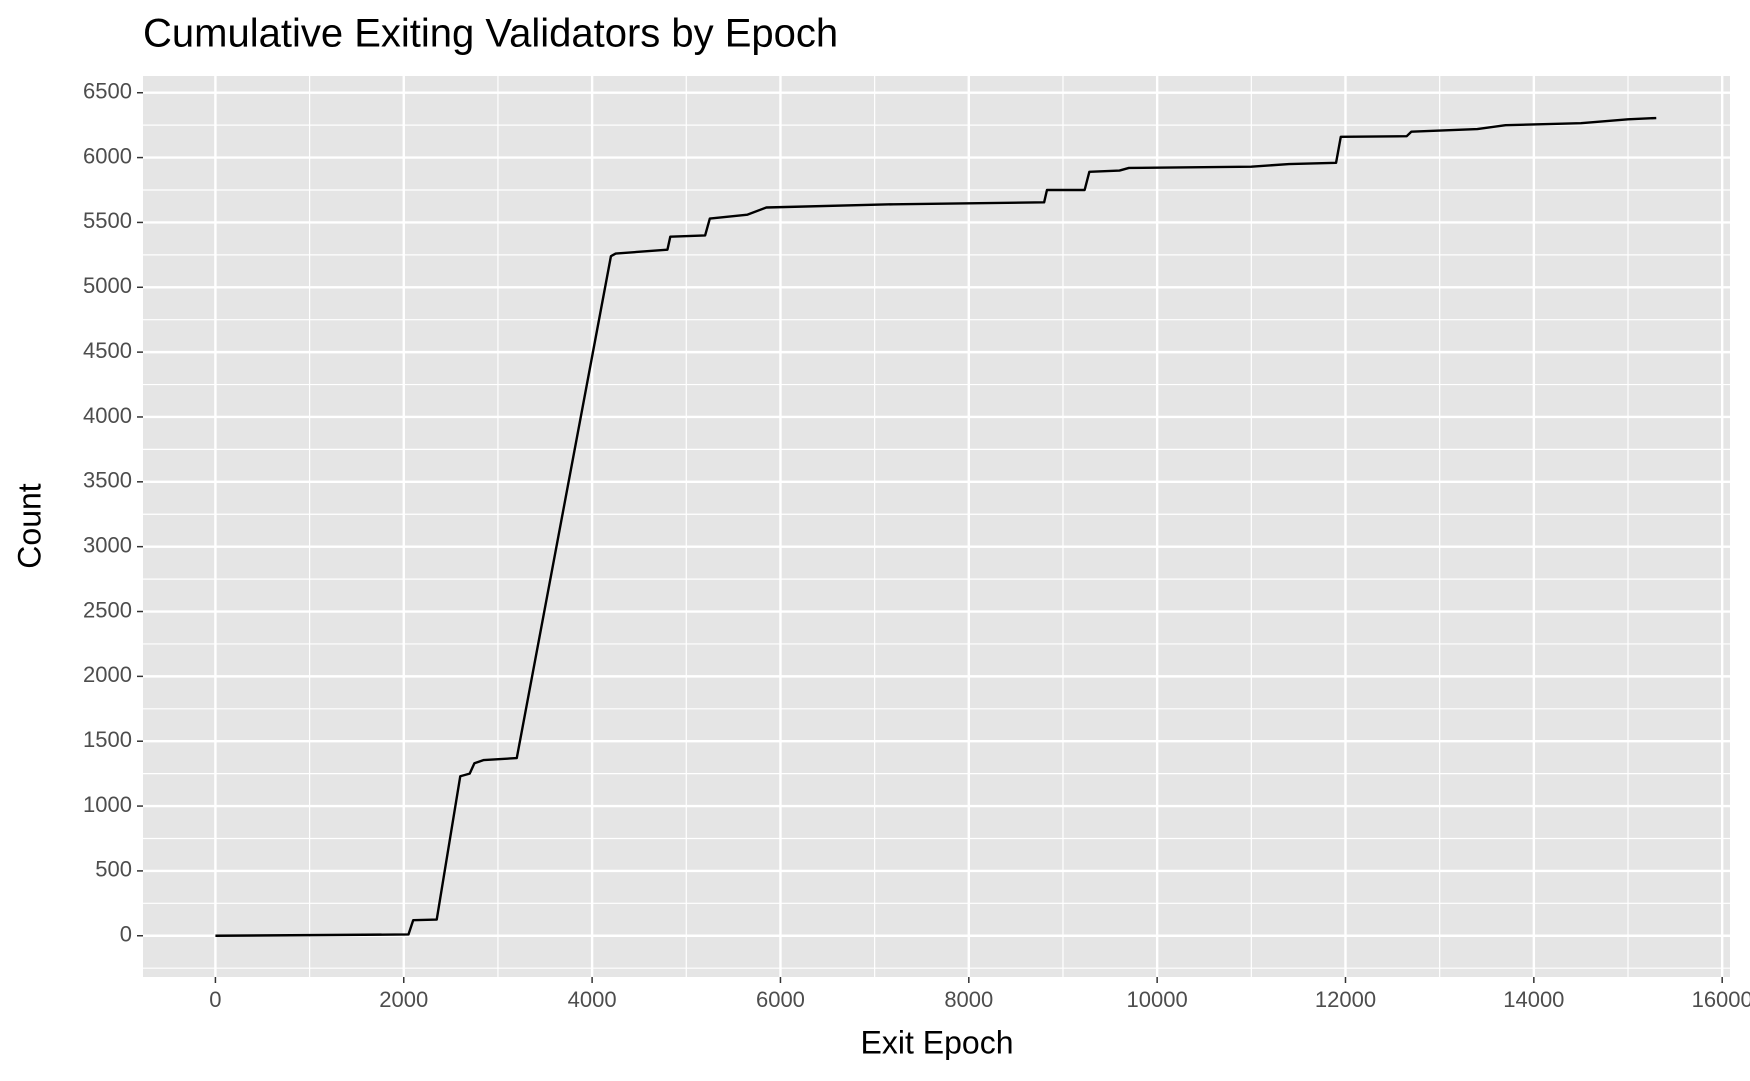 The height and width of the screenshot is (1081, 1750). What do you see at coordinates (107, 285) in the screenshot?
I see `y-tick-label: 5000` at bounding box center [107, 285].